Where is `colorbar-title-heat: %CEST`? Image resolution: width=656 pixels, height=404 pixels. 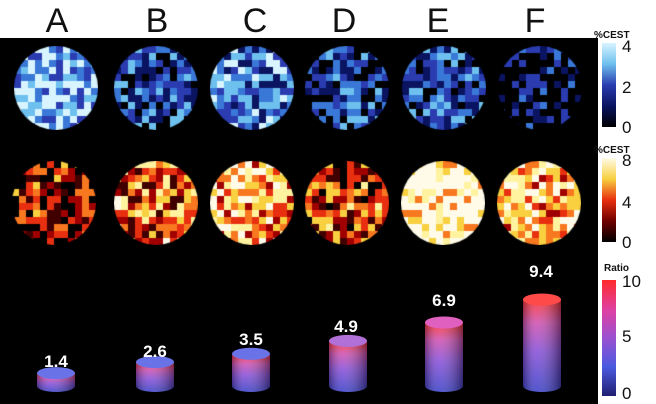
colorbar-title-heat: %CEST is located at coordinates (612, 150).